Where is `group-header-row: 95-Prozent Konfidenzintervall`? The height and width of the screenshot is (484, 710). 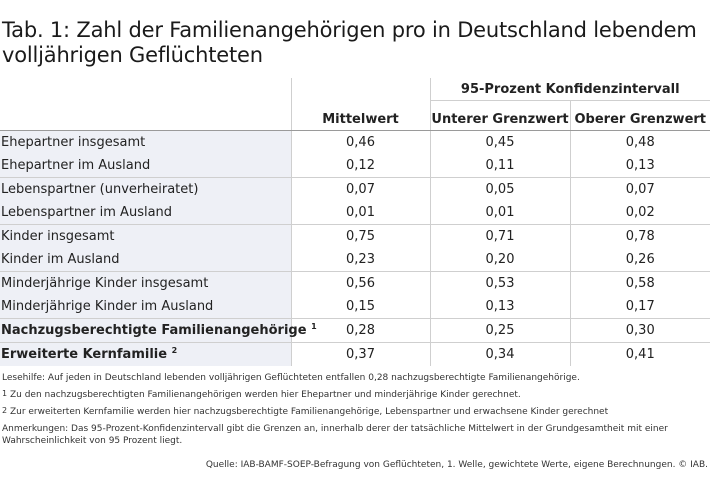
group-header-row: 95-Prozent Konfidenzintervall is located at coordinates (355, 89).